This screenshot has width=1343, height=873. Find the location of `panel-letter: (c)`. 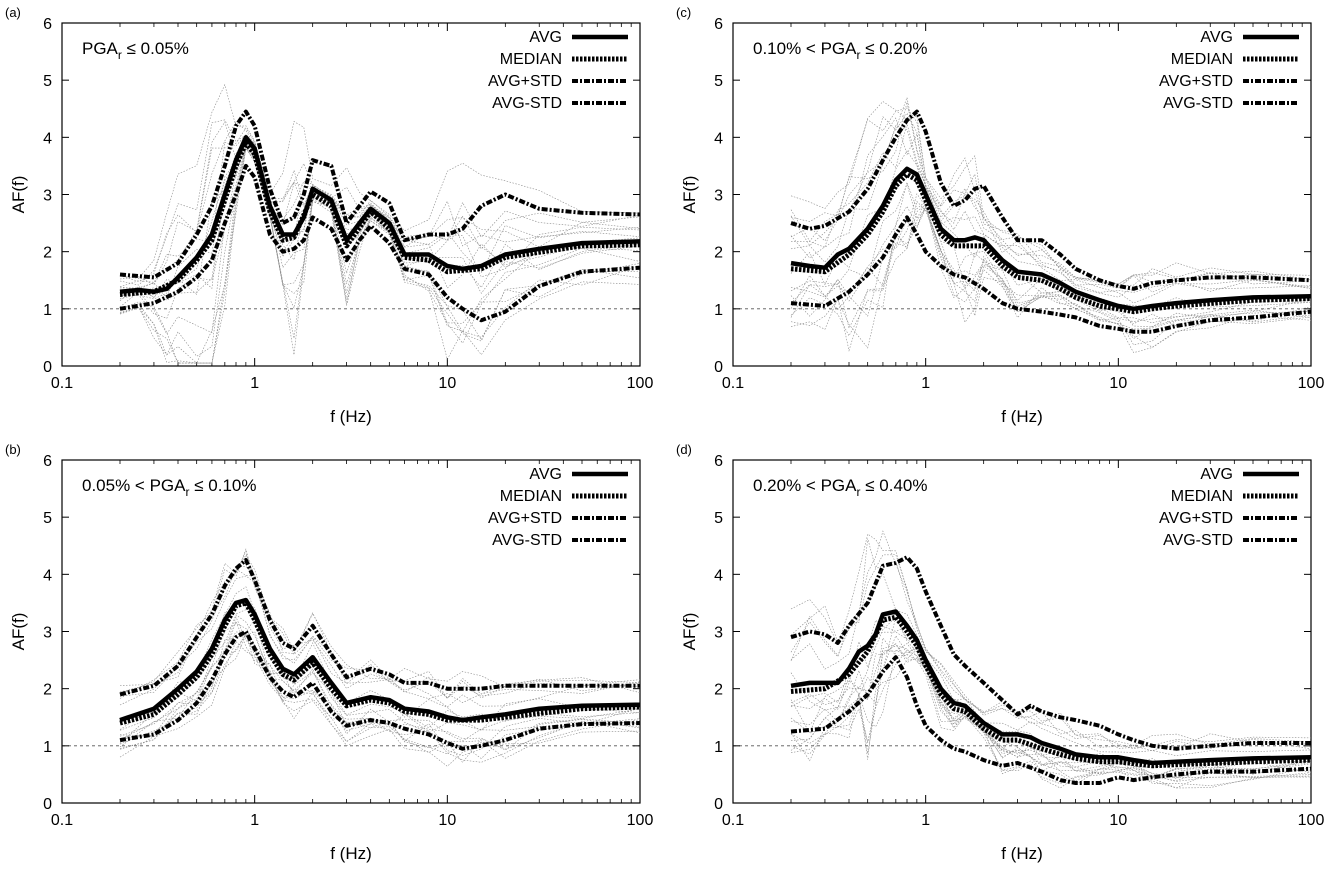

panel-letter: (c) is located at coordinates (683, 12).